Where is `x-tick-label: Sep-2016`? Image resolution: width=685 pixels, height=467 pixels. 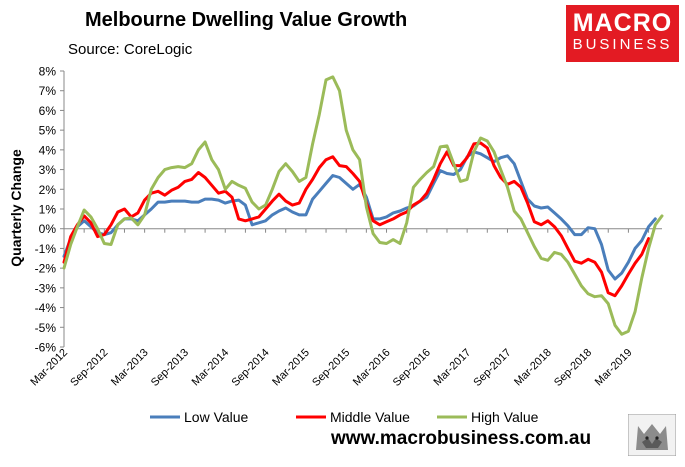
x-tick-label: Sep-2016 is located at coordinates (412, 368).